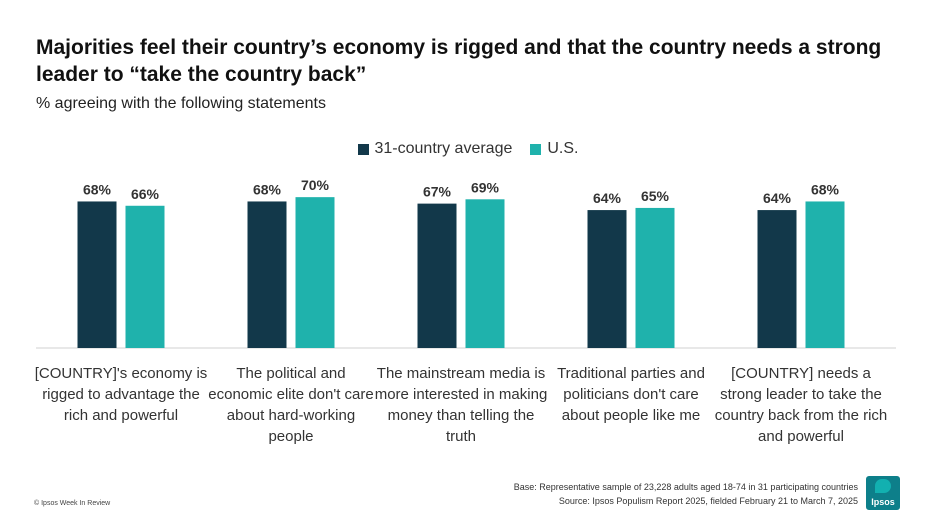 The width and height of the screenshot is (936, 527). What do you see at coordinates (883, 486) in the screenshot?
I see `logo-mark-icon` at bounding box center [883, 486].